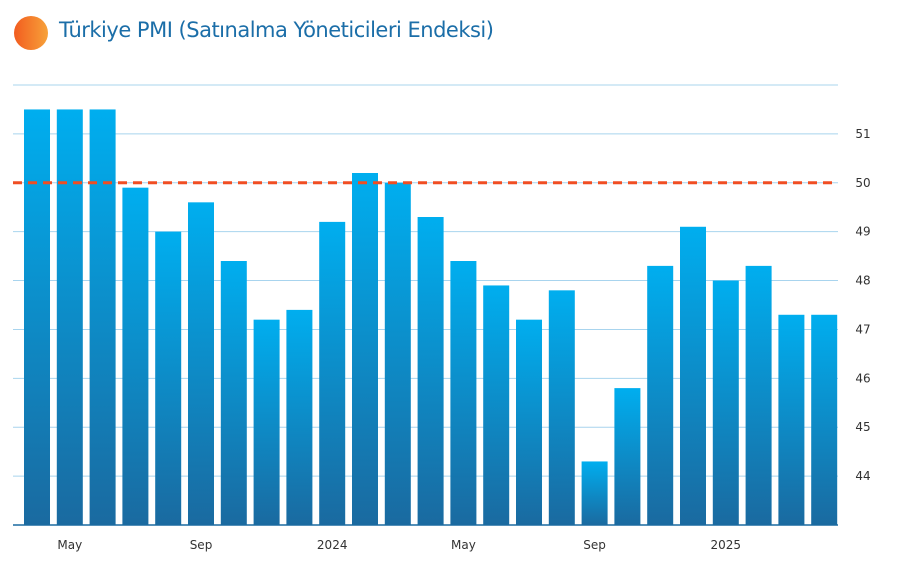  Describe the element at coordinates (824, 419) in the screenshot. I see `bar-apr-2025` at that location.